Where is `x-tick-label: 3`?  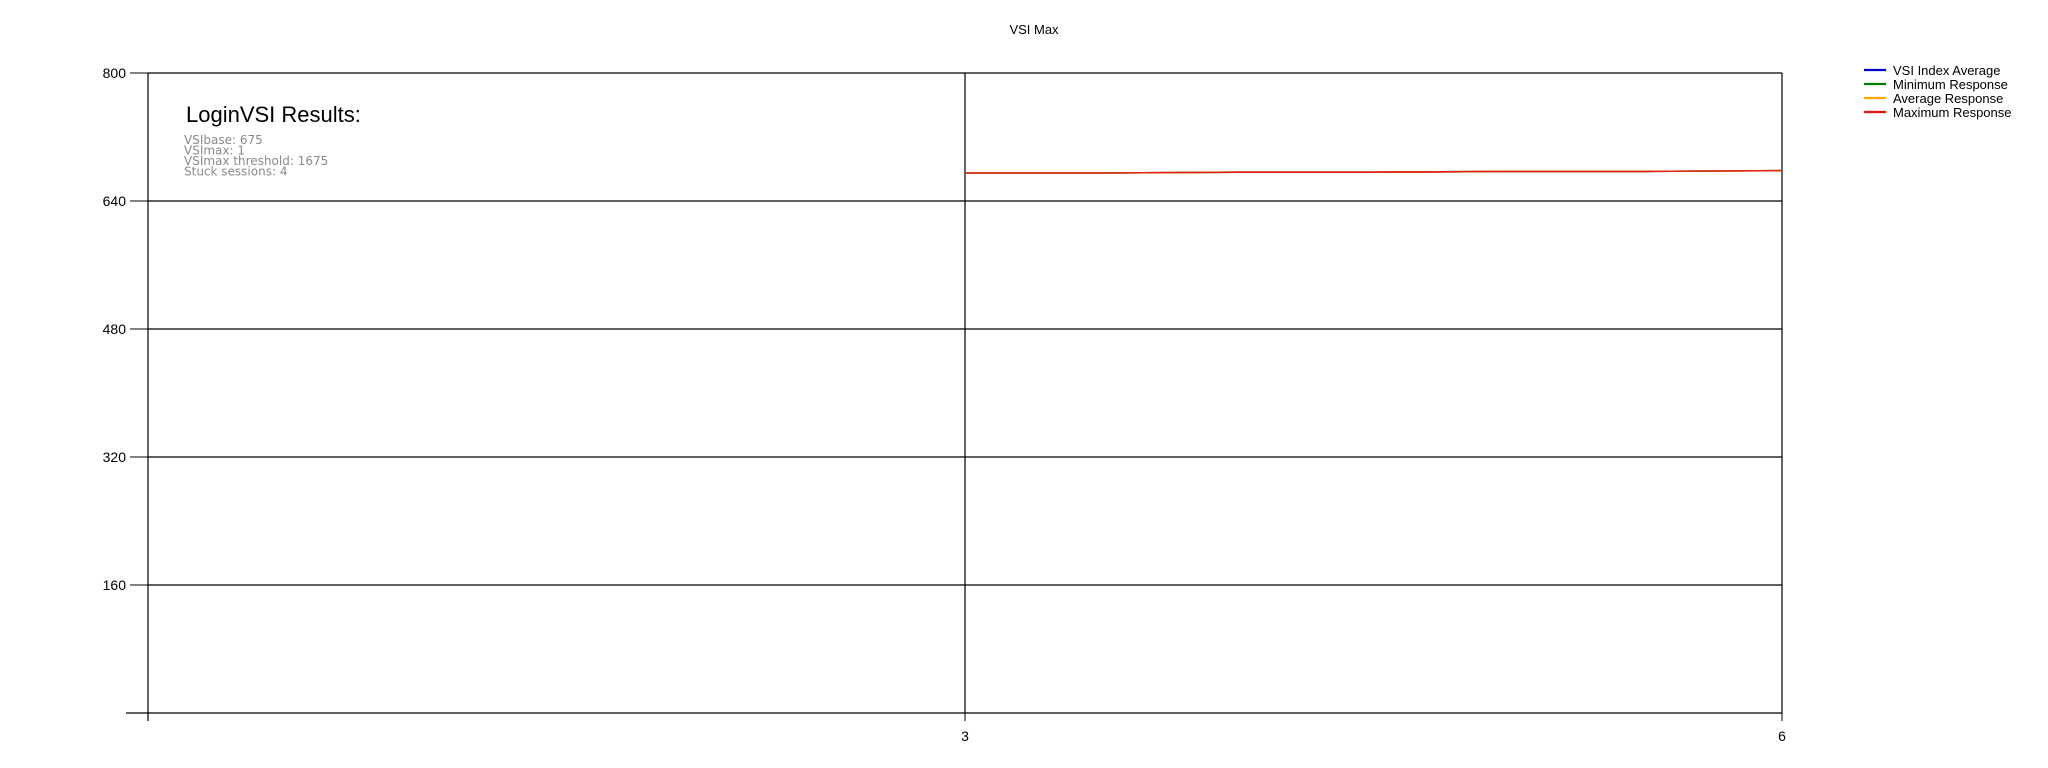
x-tick-label: 3 is located at coordinates (965, 736).